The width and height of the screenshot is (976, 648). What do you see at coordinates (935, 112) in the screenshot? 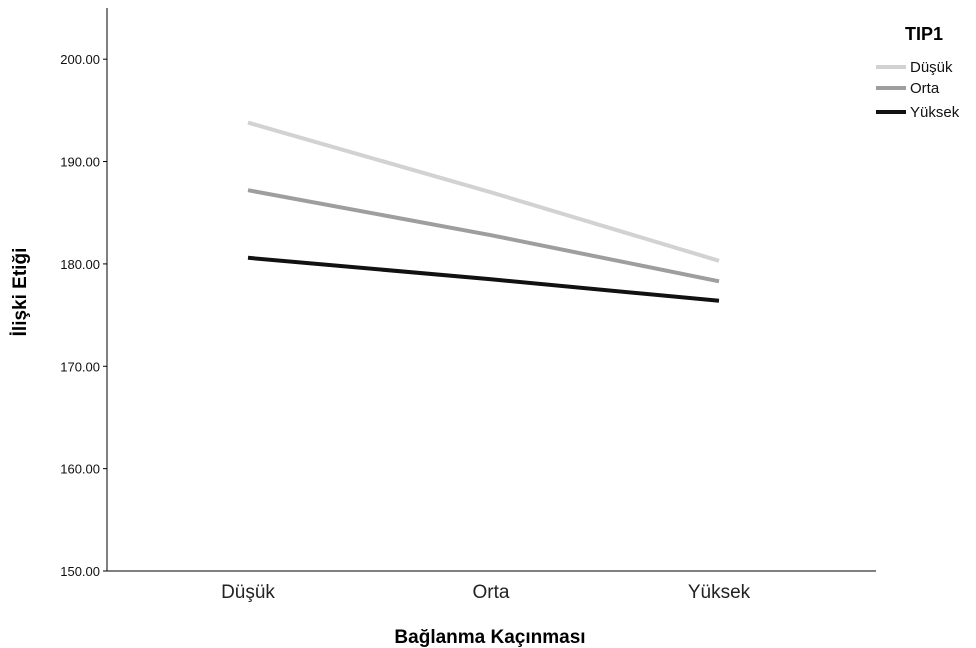
I see `legend-label: Yüksek` at bounding box center [935, 112].